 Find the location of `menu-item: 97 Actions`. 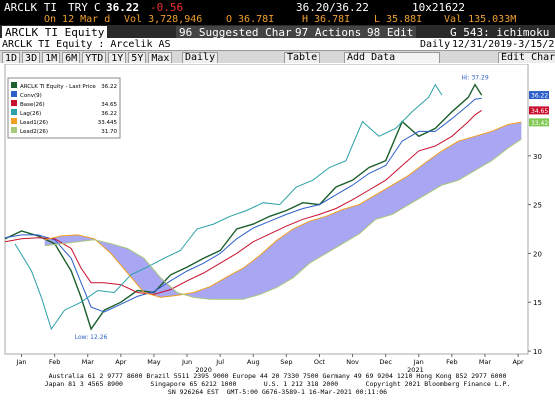

menu-item: 97 Actions is located at coordinates (328, 32).